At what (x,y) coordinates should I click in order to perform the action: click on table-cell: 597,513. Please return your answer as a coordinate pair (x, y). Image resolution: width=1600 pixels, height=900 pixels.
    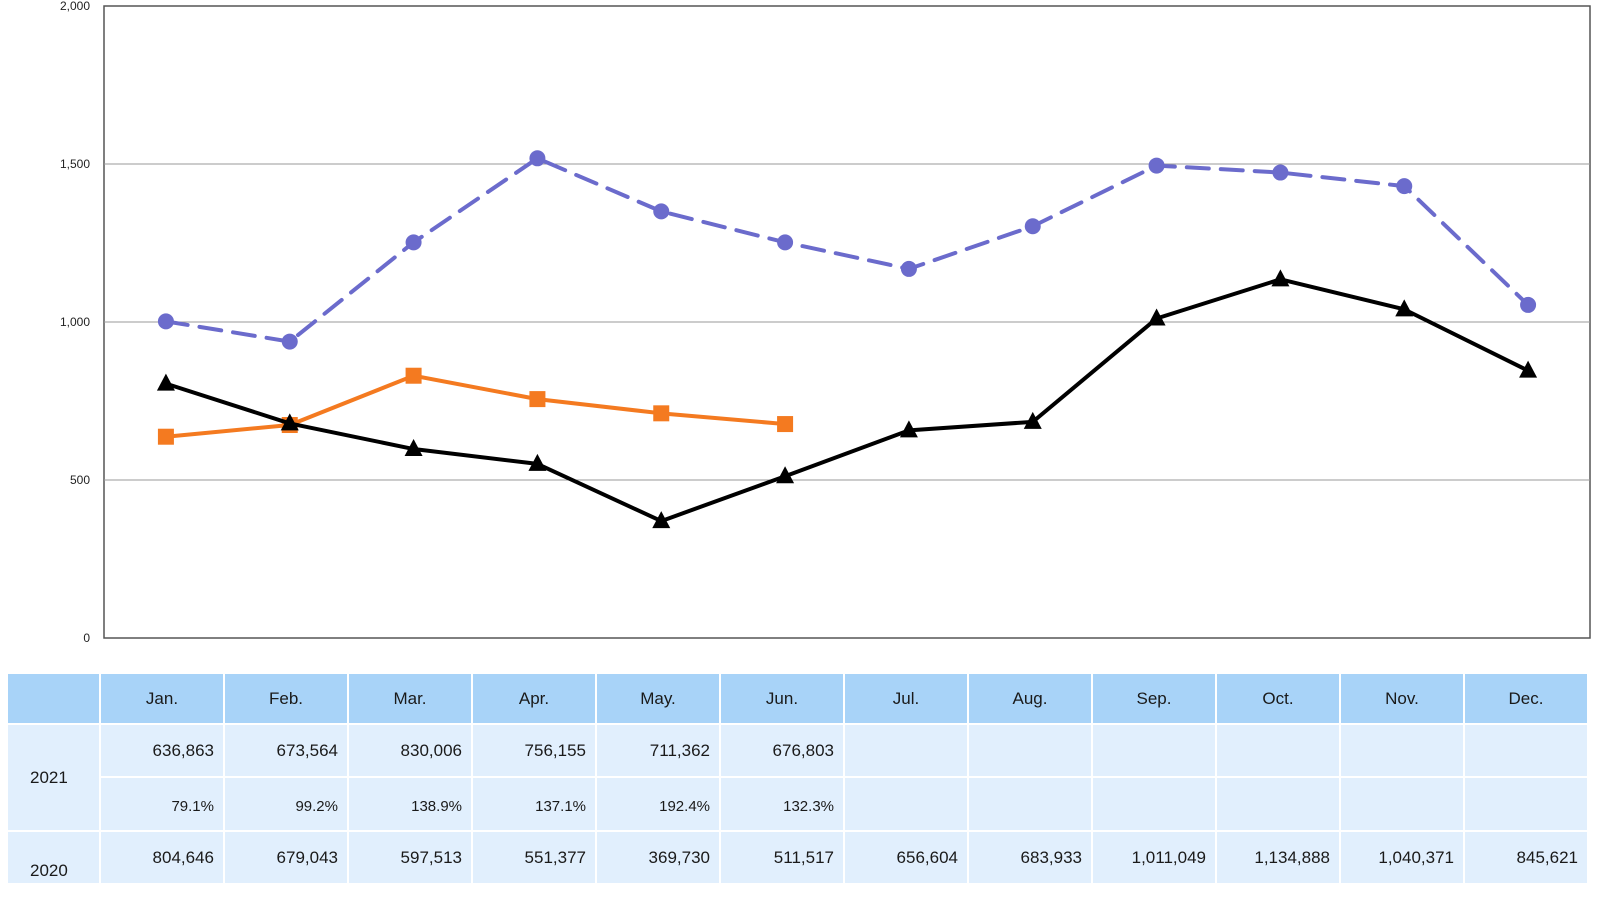
    Looking at the image, I should click on (410, 857).